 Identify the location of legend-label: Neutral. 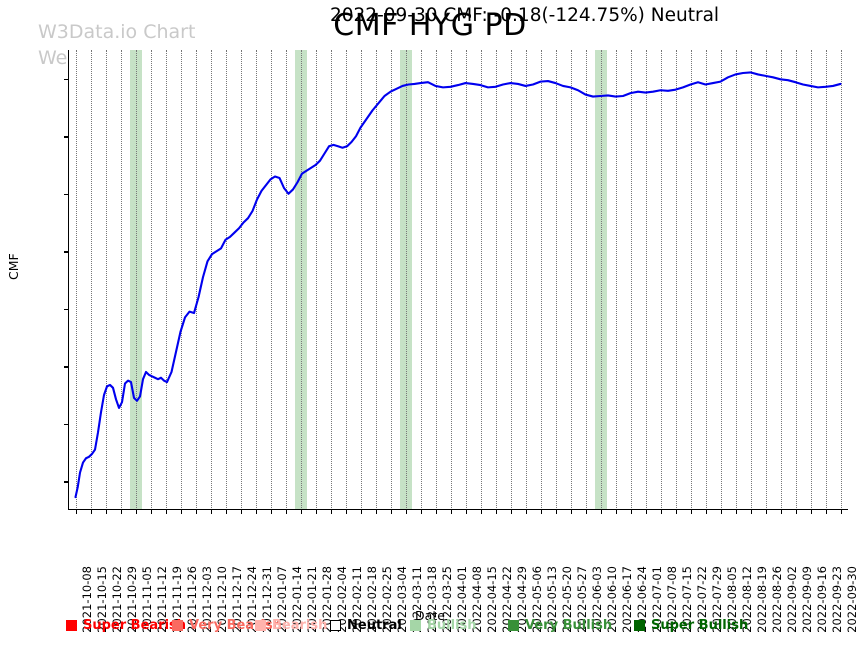
(374, 625).